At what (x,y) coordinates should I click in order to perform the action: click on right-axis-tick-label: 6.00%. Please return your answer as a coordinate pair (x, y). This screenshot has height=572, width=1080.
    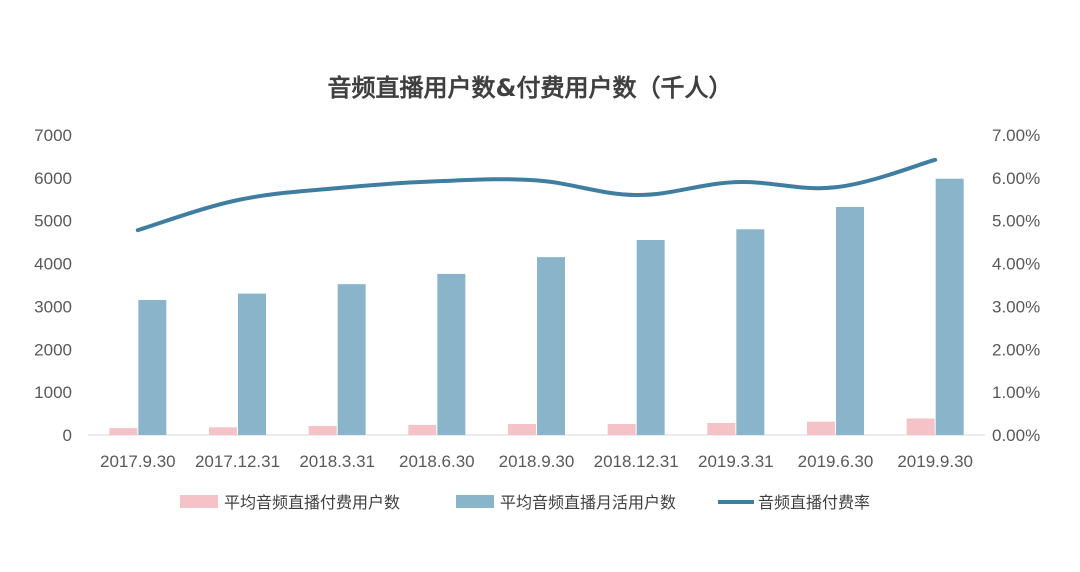
    Looking at the image, I should click on (1016, 178).